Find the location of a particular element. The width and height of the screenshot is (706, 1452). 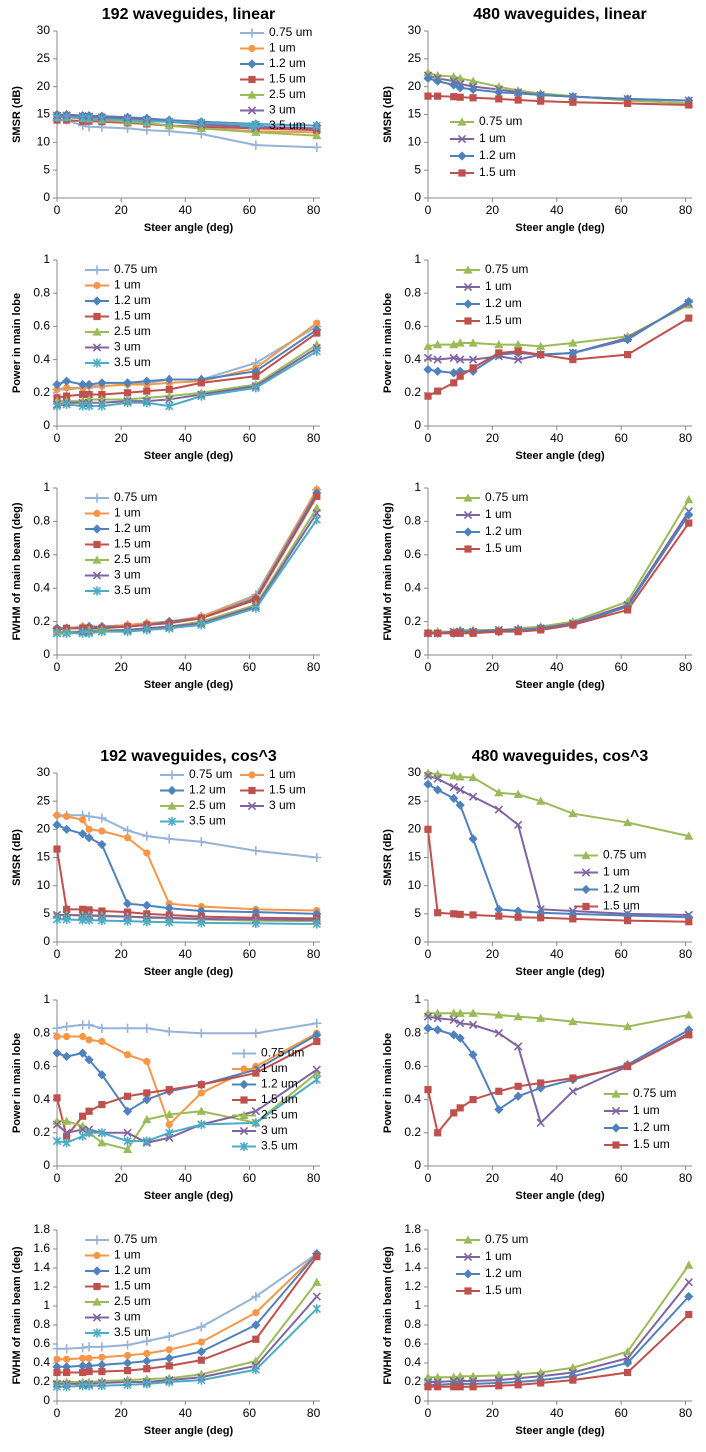

legend: 0.75 um 1 um1.2 um 1.5 um2.5 um 3 um3.5 um is located at coordinates (276, 78).